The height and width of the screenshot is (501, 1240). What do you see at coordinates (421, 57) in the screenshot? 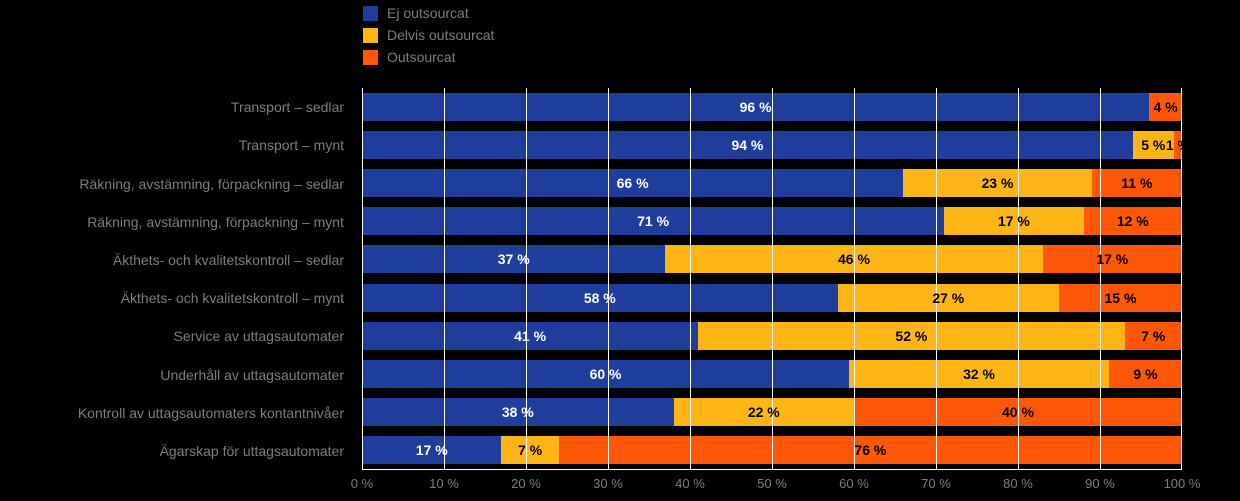
I see `legend-label: Outsourcat` at bounding box center [421, 57].